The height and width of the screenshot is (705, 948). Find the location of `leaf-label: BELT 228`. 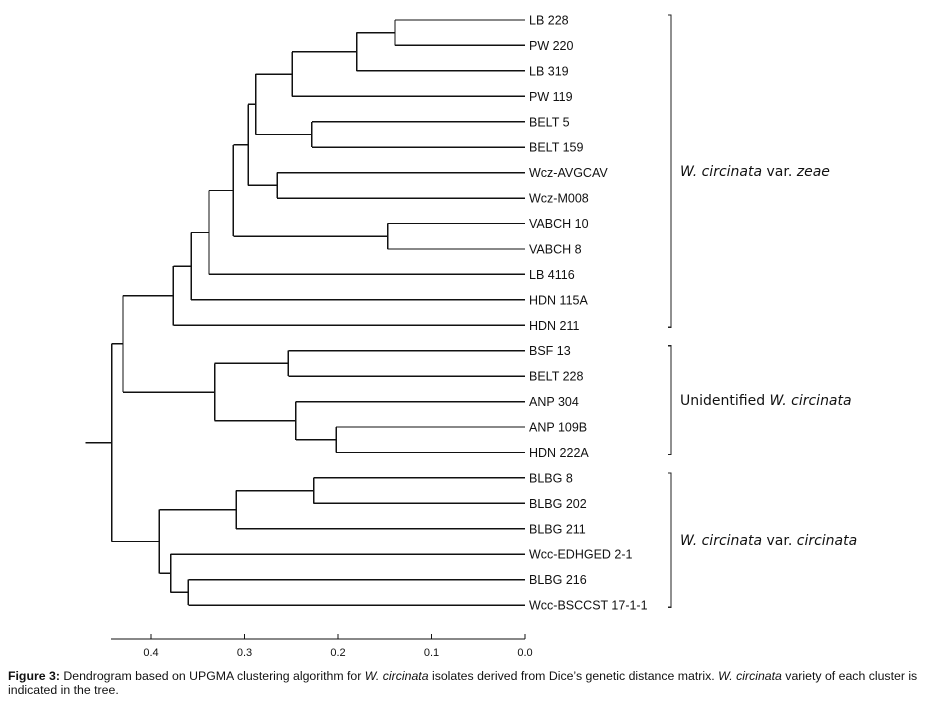

leaf-label: BELT 228 is located at coordinates (556, 377).